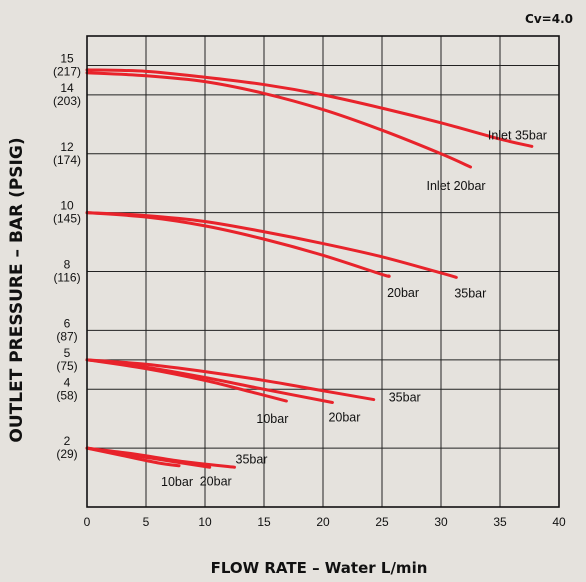 This screenshot has height=582, width=586. Describe the element at coordinates (500, 522) in the screenshot. I see `x-tick-label: 35` at that location.